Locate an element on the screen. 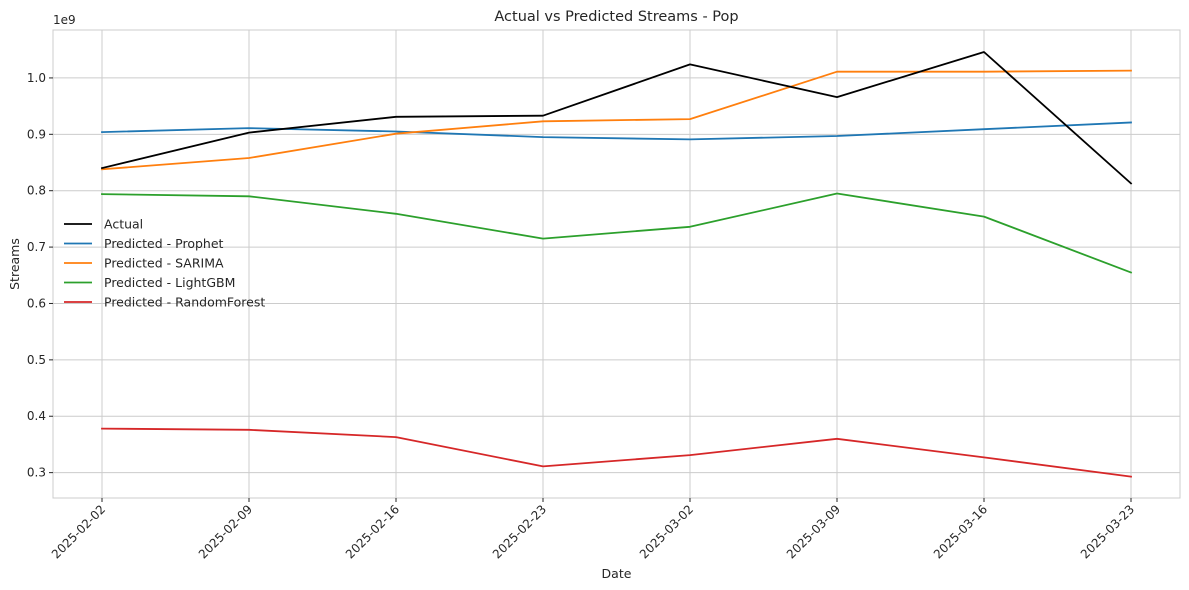 The height and width of the screenshot is (590, 1189). series-line-predicted-sarima is located at coordinates (616, 120).